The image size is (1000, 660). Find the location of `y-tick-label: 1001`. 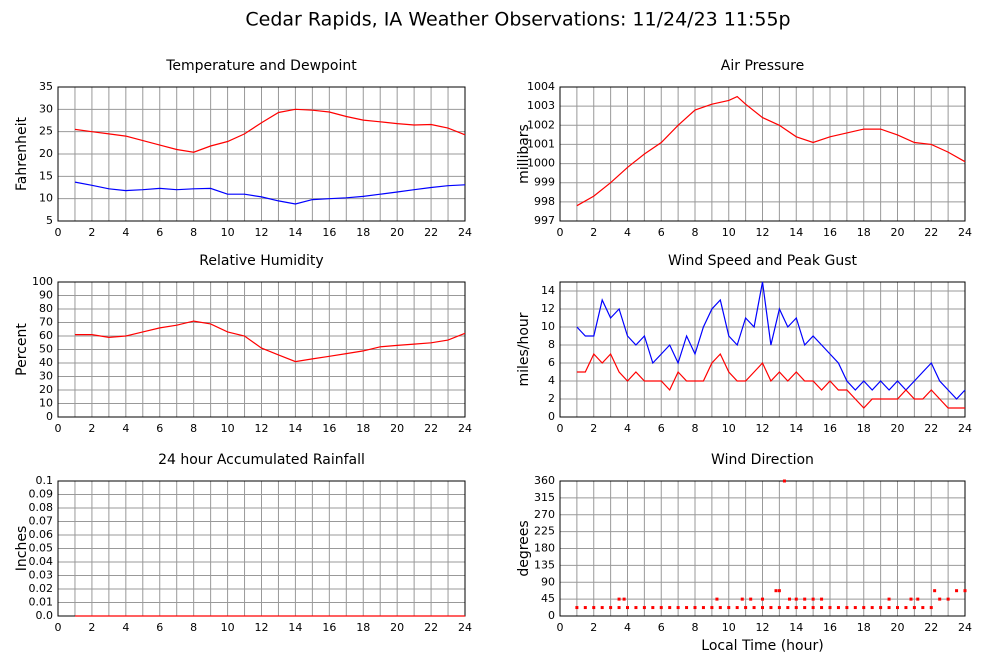

y-tick-label: 1001 is located at coordinates (541, 143).